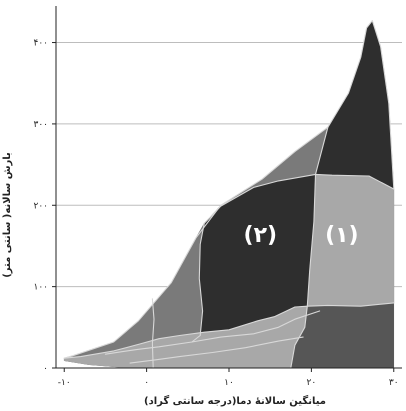  What do you see at coordinates (40, 44) in the screenshot?
I see `y-tick-label: ۴۰۰` at bounding box center [40, 44].